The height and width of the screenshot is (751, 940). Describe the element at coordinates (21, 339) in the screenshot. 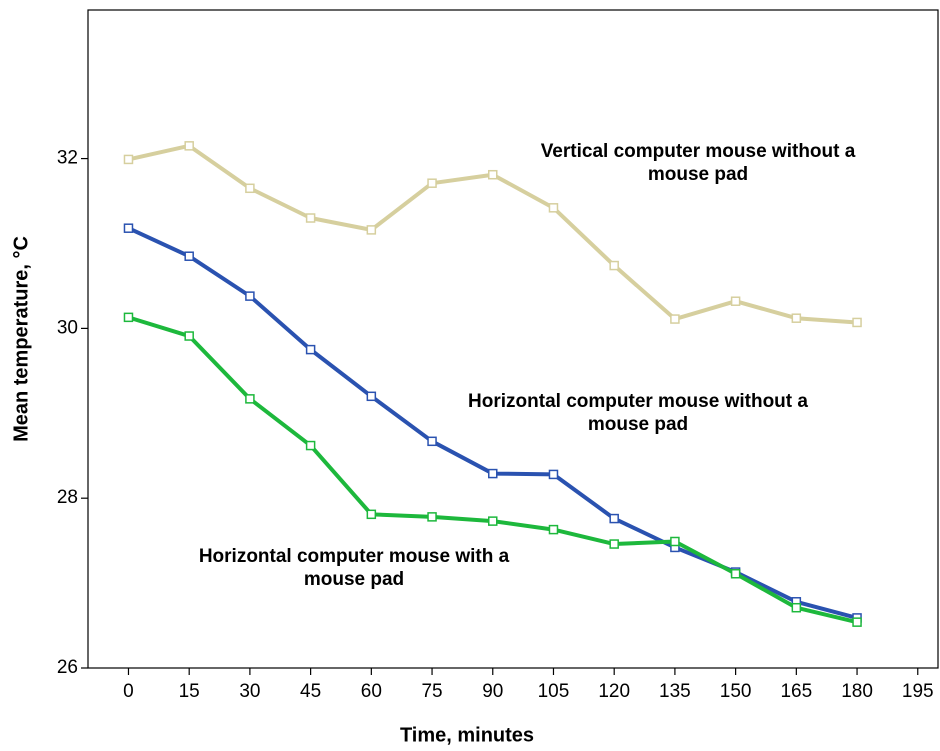

I see `y-axis-label: Mean temperature, °C` at that location.